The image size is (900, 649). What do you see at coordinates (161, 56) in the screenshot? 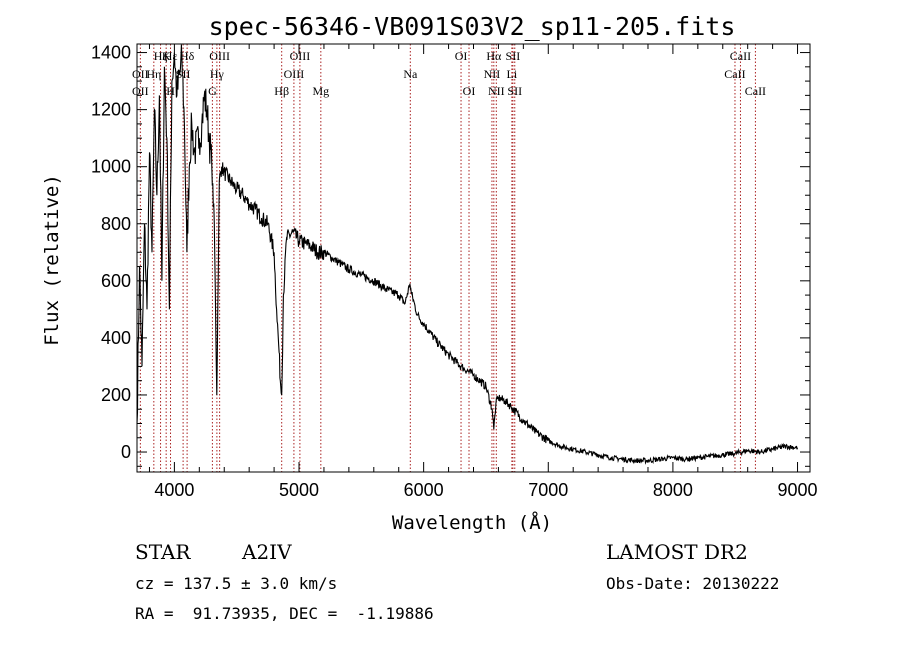
I see `line-label: Hζ` at bounding box center [161, 56].